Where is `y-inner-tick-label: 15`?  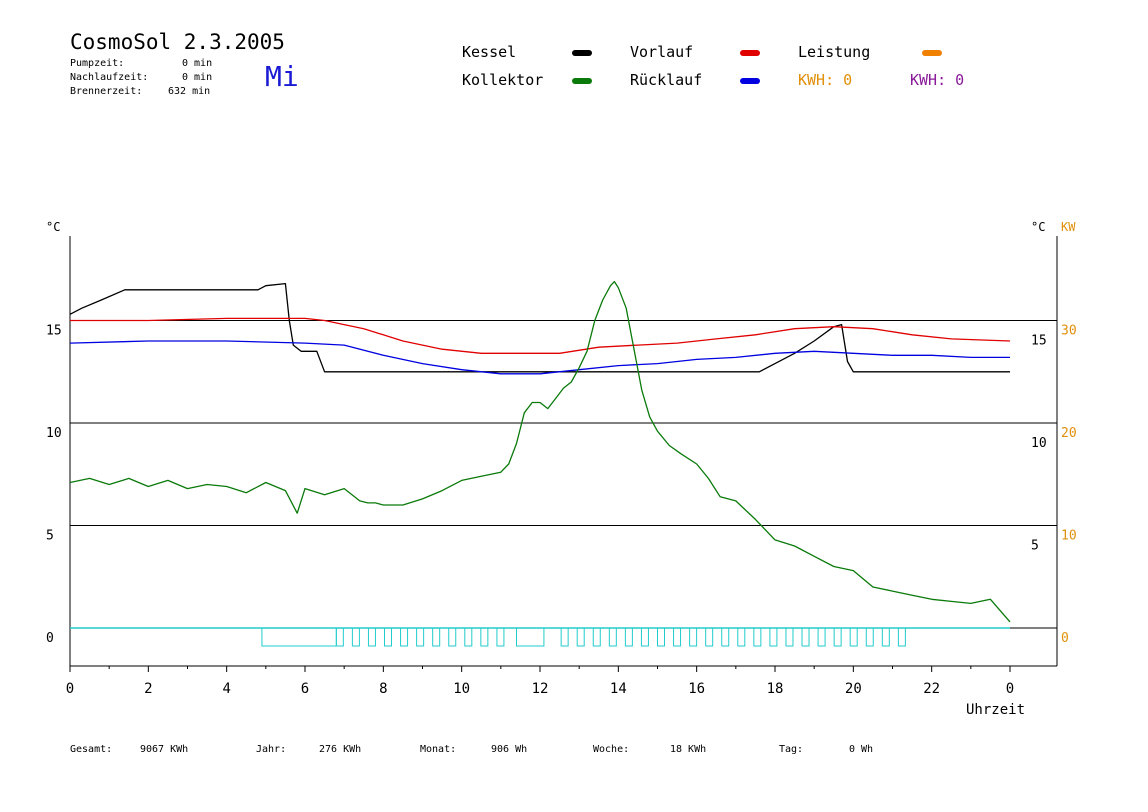 y-inner-tick-label: 15 is located at coordinates (1039, 341).